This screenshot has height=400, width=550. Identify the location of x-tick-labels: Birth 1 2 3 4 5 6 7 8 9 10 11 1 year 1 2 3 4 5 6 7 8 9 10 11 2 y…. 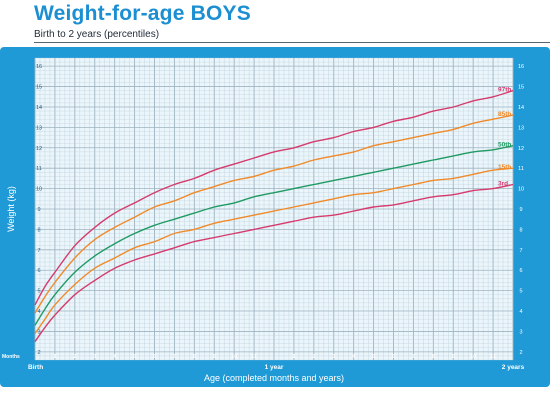
(276, 362).